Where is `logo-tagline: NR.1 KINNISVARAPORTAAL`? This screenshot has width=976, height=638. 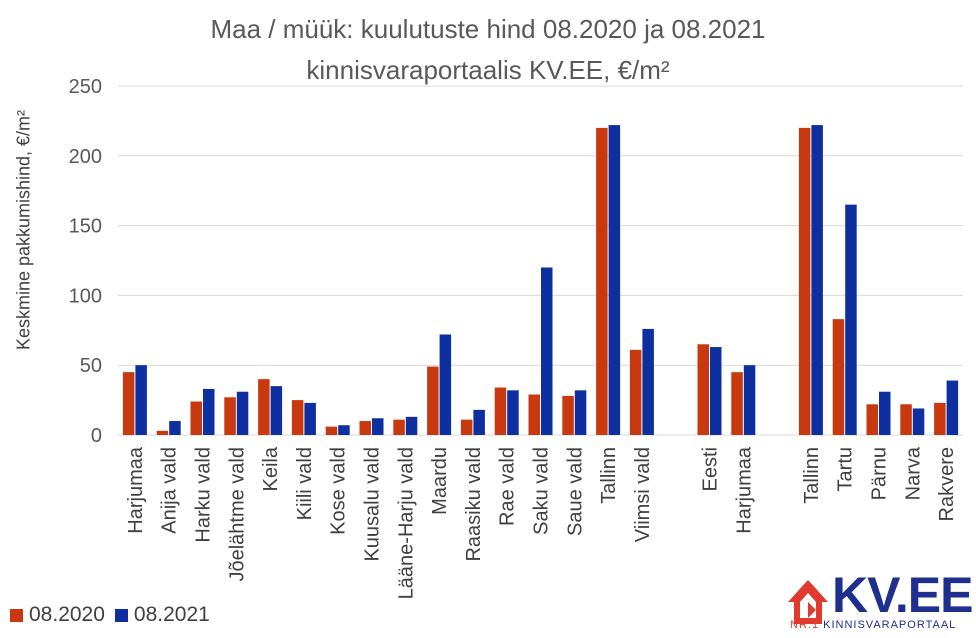 logo-tagline: NR.1 KINNISVARAPORTAAL is located at coordinates (873, 625).